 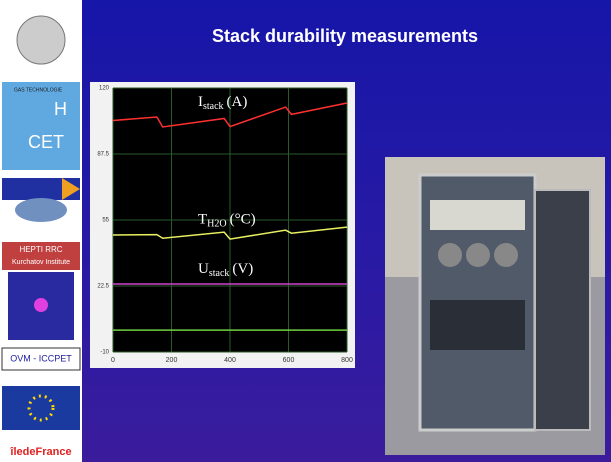 I want to click on series-label: Istack (A), so click(x=222, y=103).